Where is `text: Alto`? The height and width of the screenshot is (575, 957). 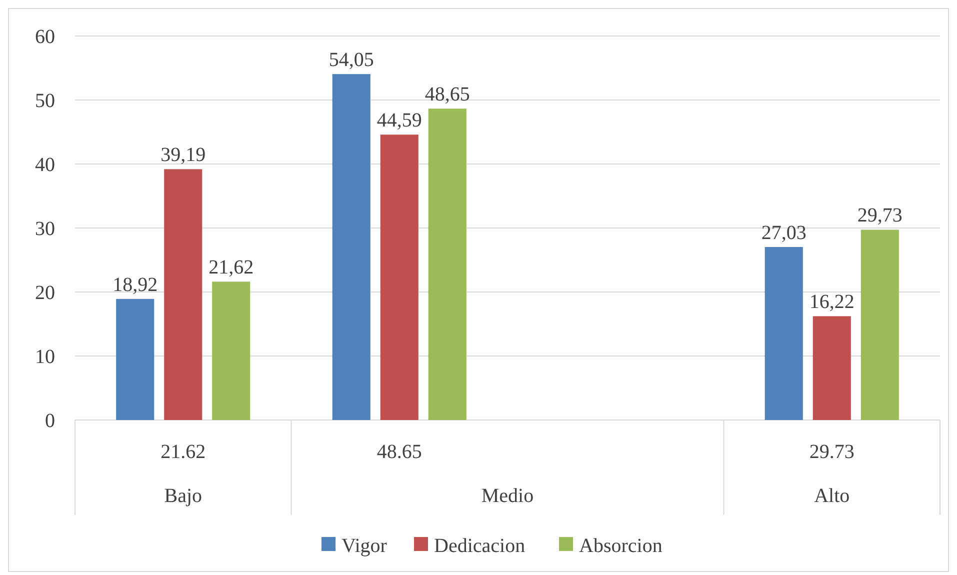 text: Alto is located at coordinates (832, 496).